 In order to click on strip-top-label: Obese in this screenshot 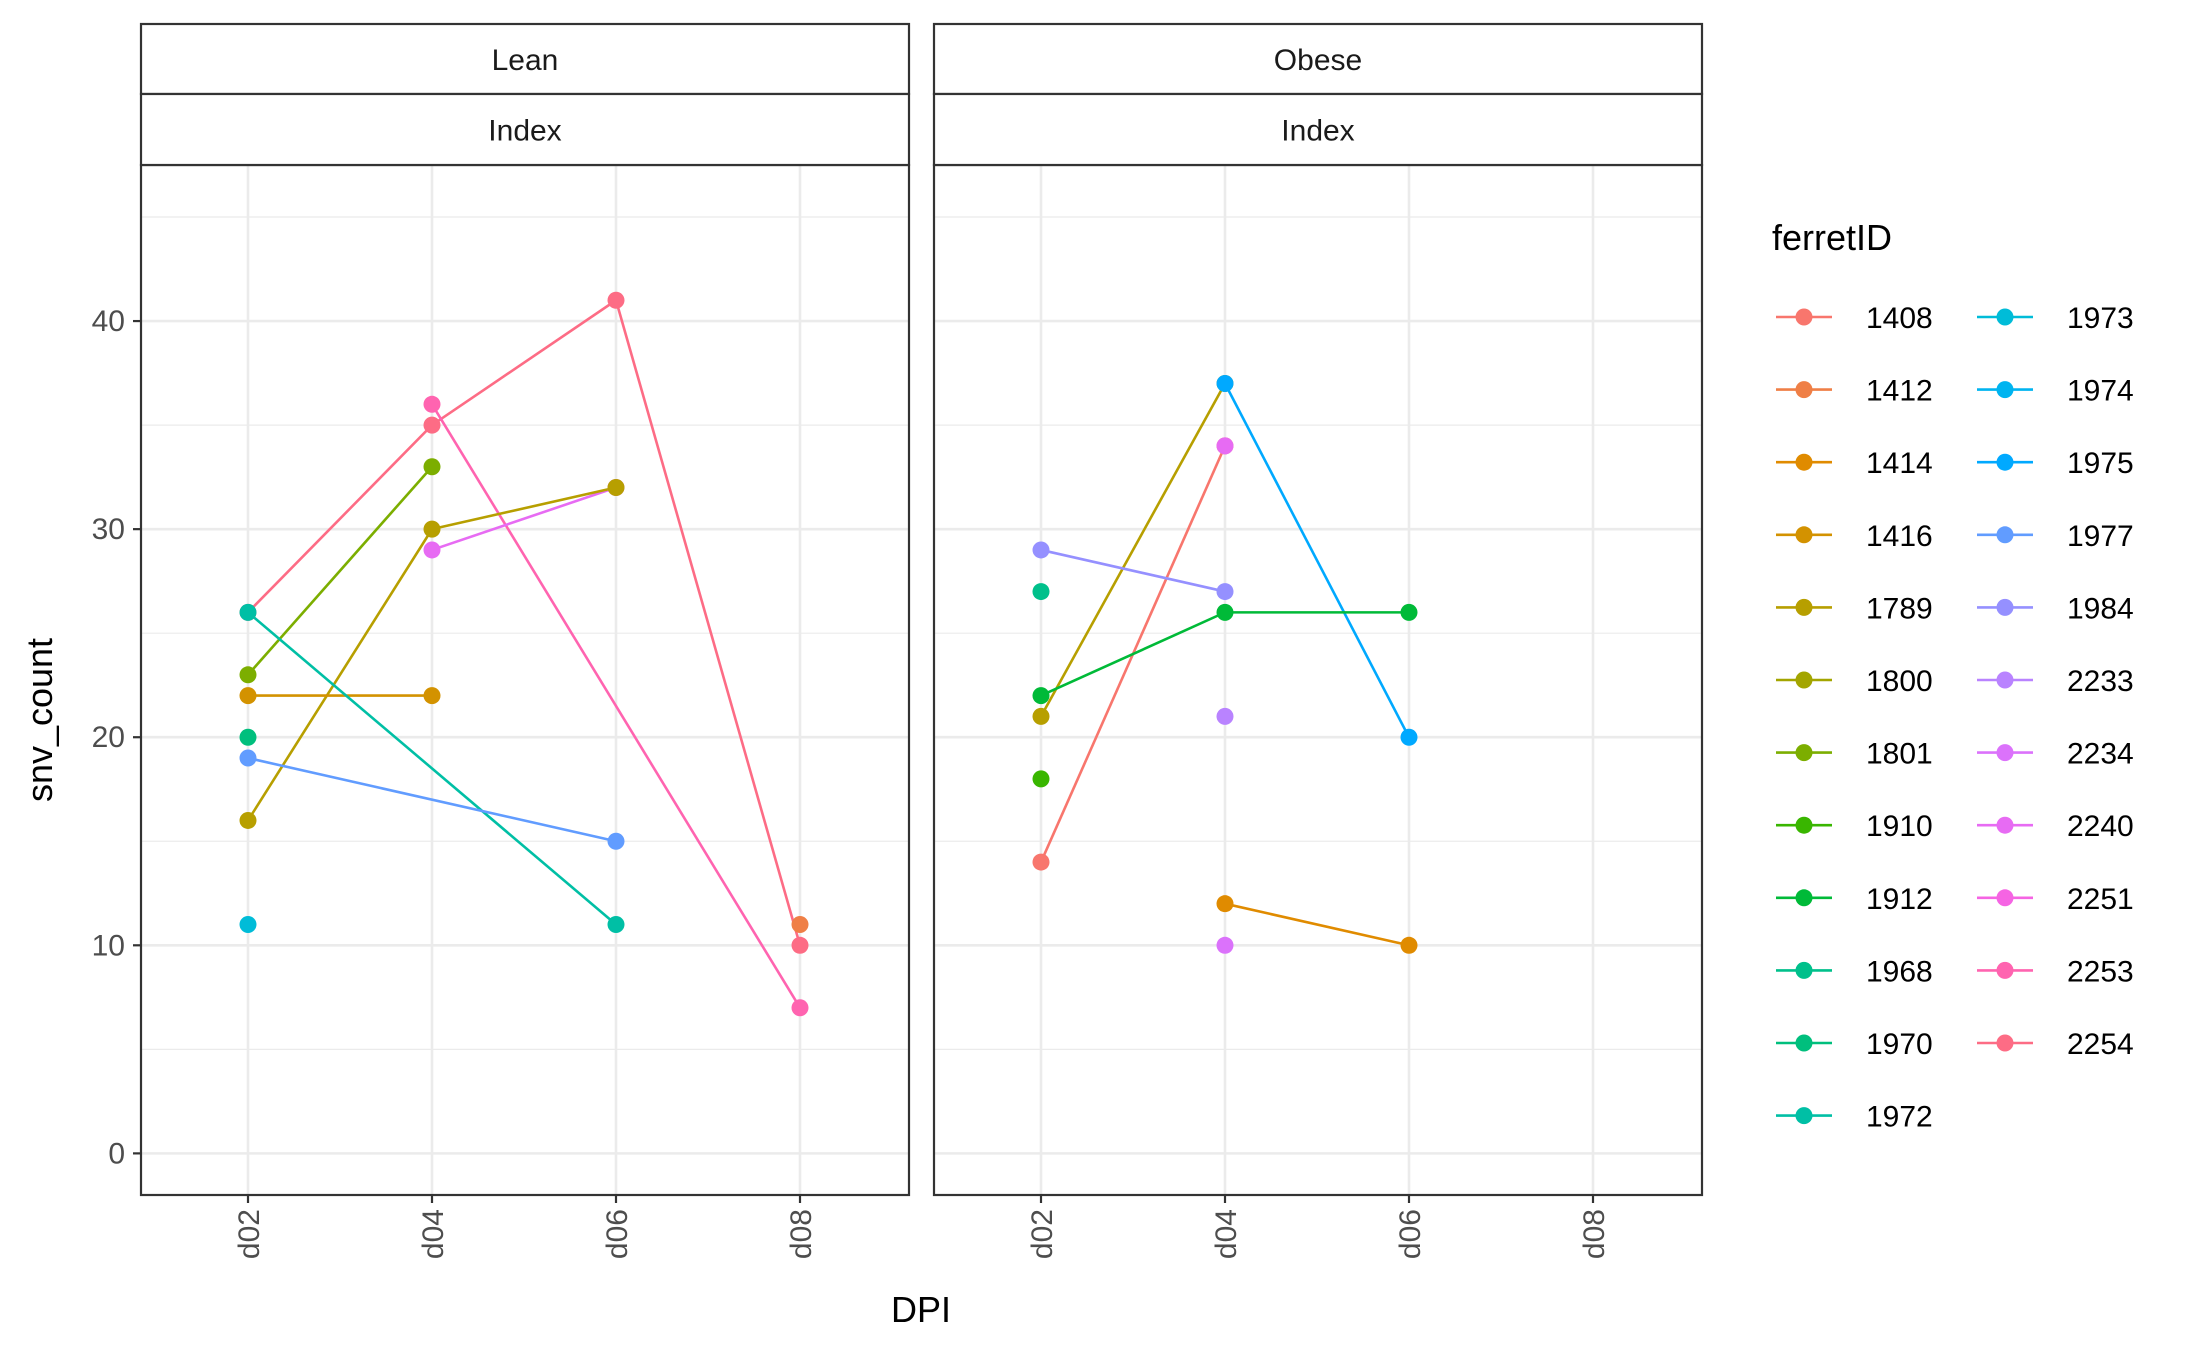, I will do `click(1318, 60)`.